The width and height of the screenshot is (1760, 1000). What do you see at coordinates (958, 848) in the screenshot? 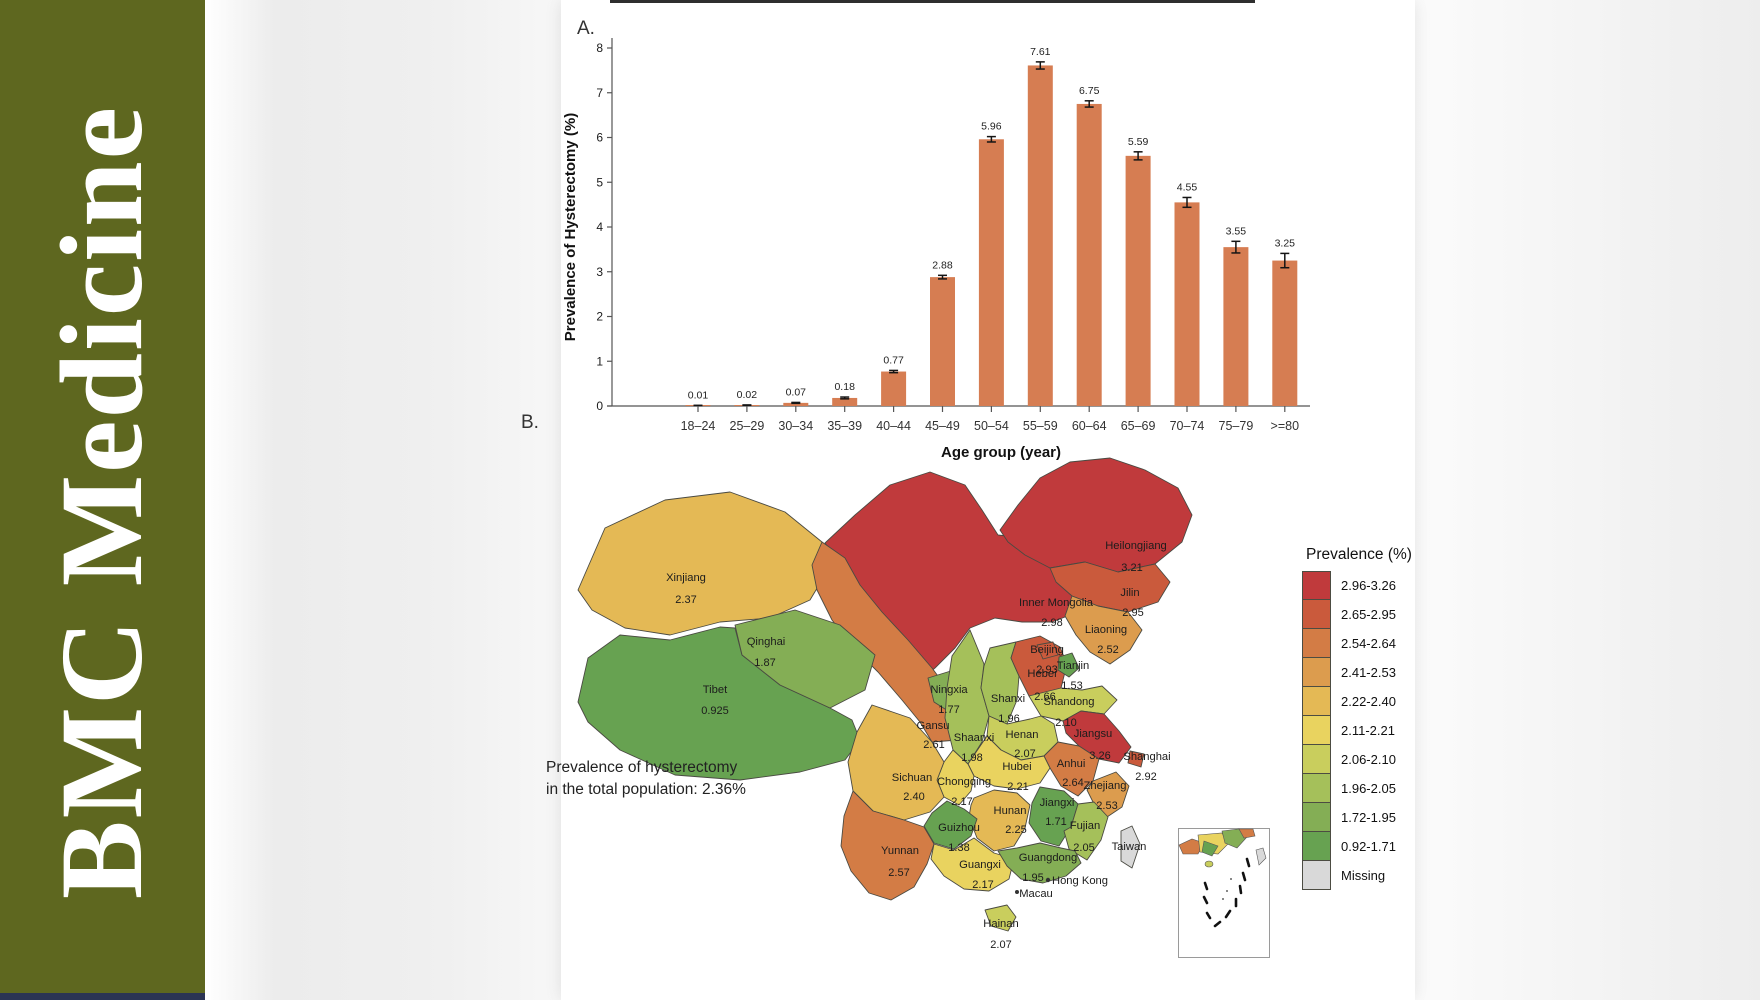
I see `province-value: 1.38` at bounding box center [958, 848].